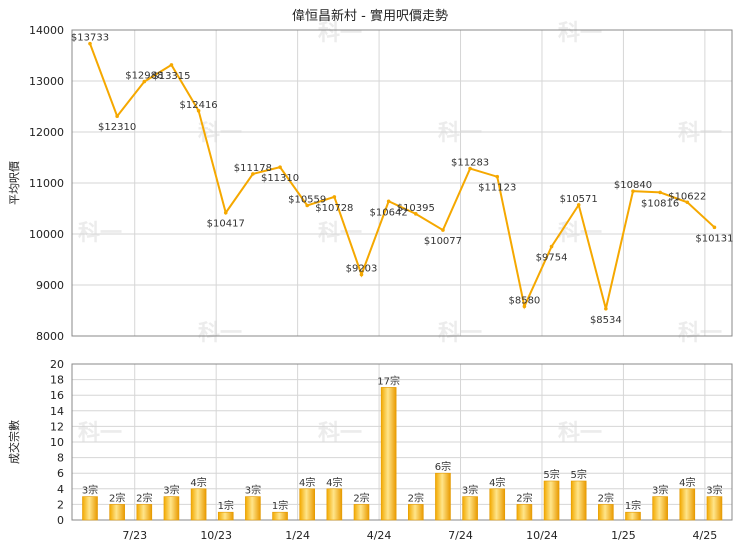 This screenshot has width=740, height=550. What do you see at coordinates (370, 16) in the screenshot?
I see `chart-title: 偉恒昌新村 - 實用呎價走勢` at bounding box center [370, 16].